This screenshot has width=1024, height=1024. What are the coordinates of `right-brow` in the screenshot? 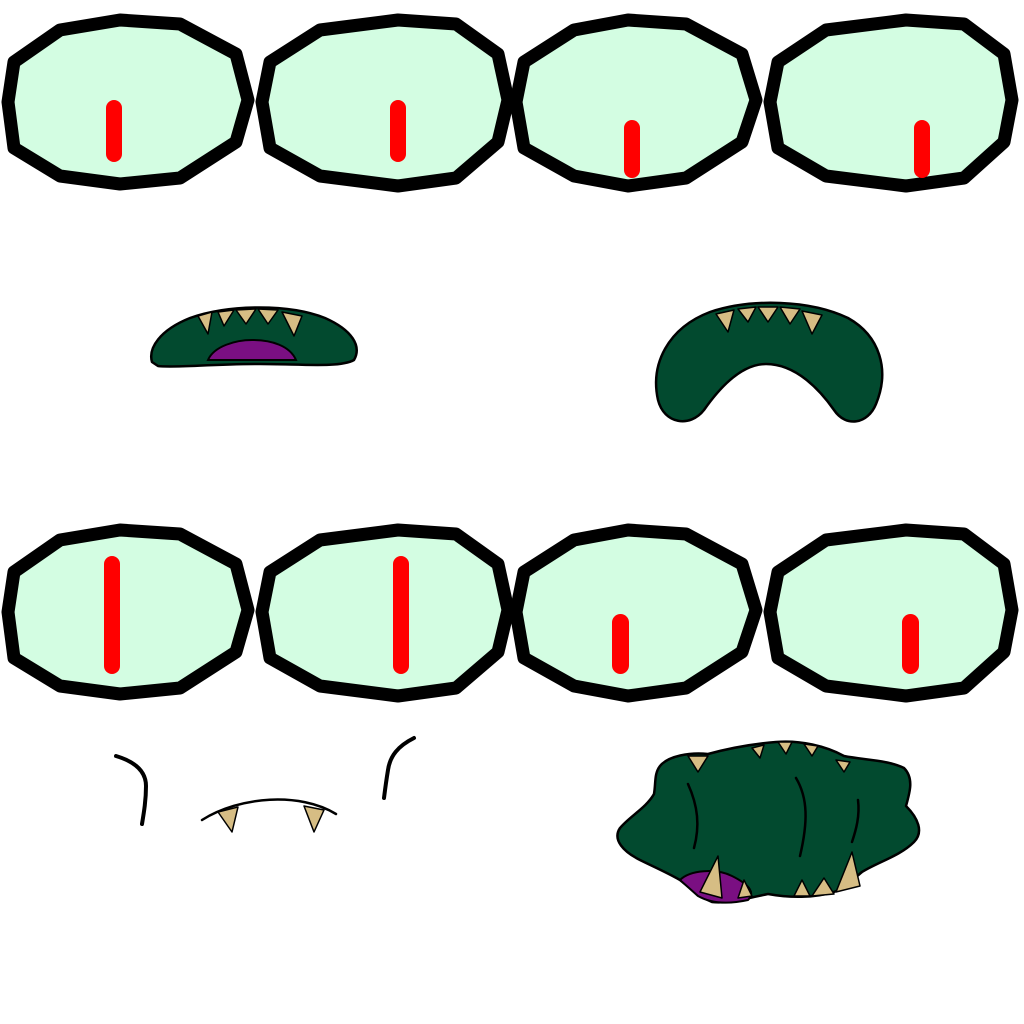 It's located at (399, 768).